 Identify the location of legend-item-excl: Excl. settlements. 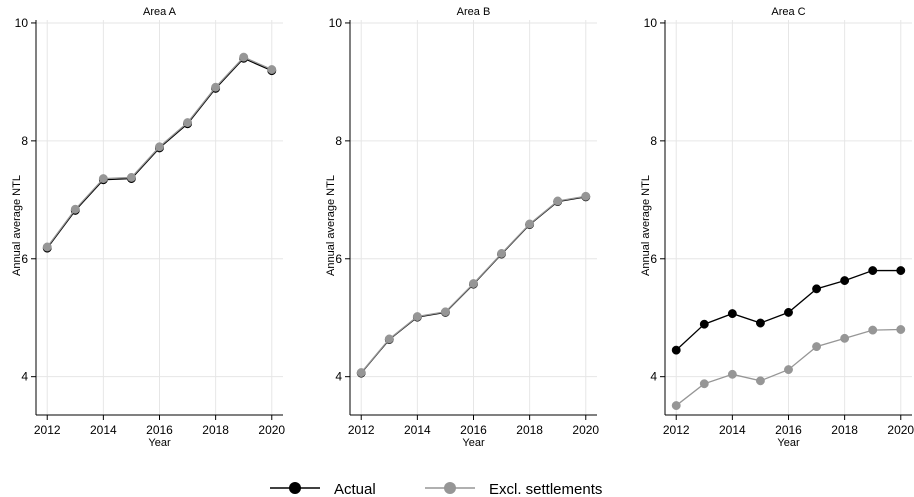
(513, 489).